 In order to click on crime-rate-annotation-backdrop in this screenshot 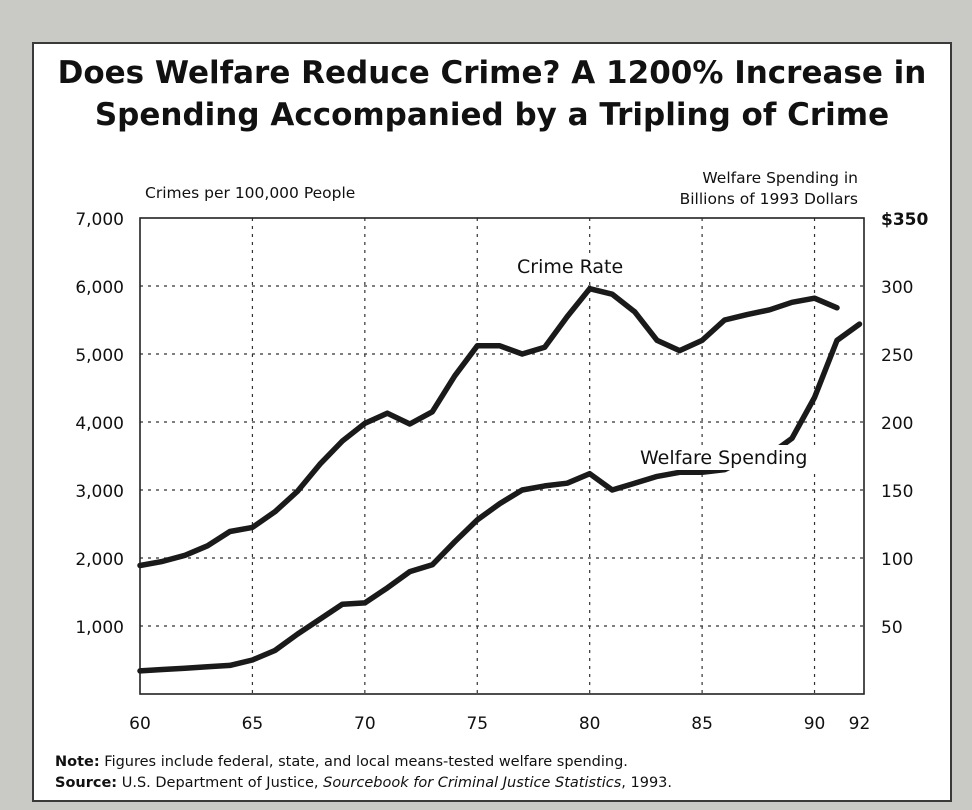, I will do `click(571, 266)`.